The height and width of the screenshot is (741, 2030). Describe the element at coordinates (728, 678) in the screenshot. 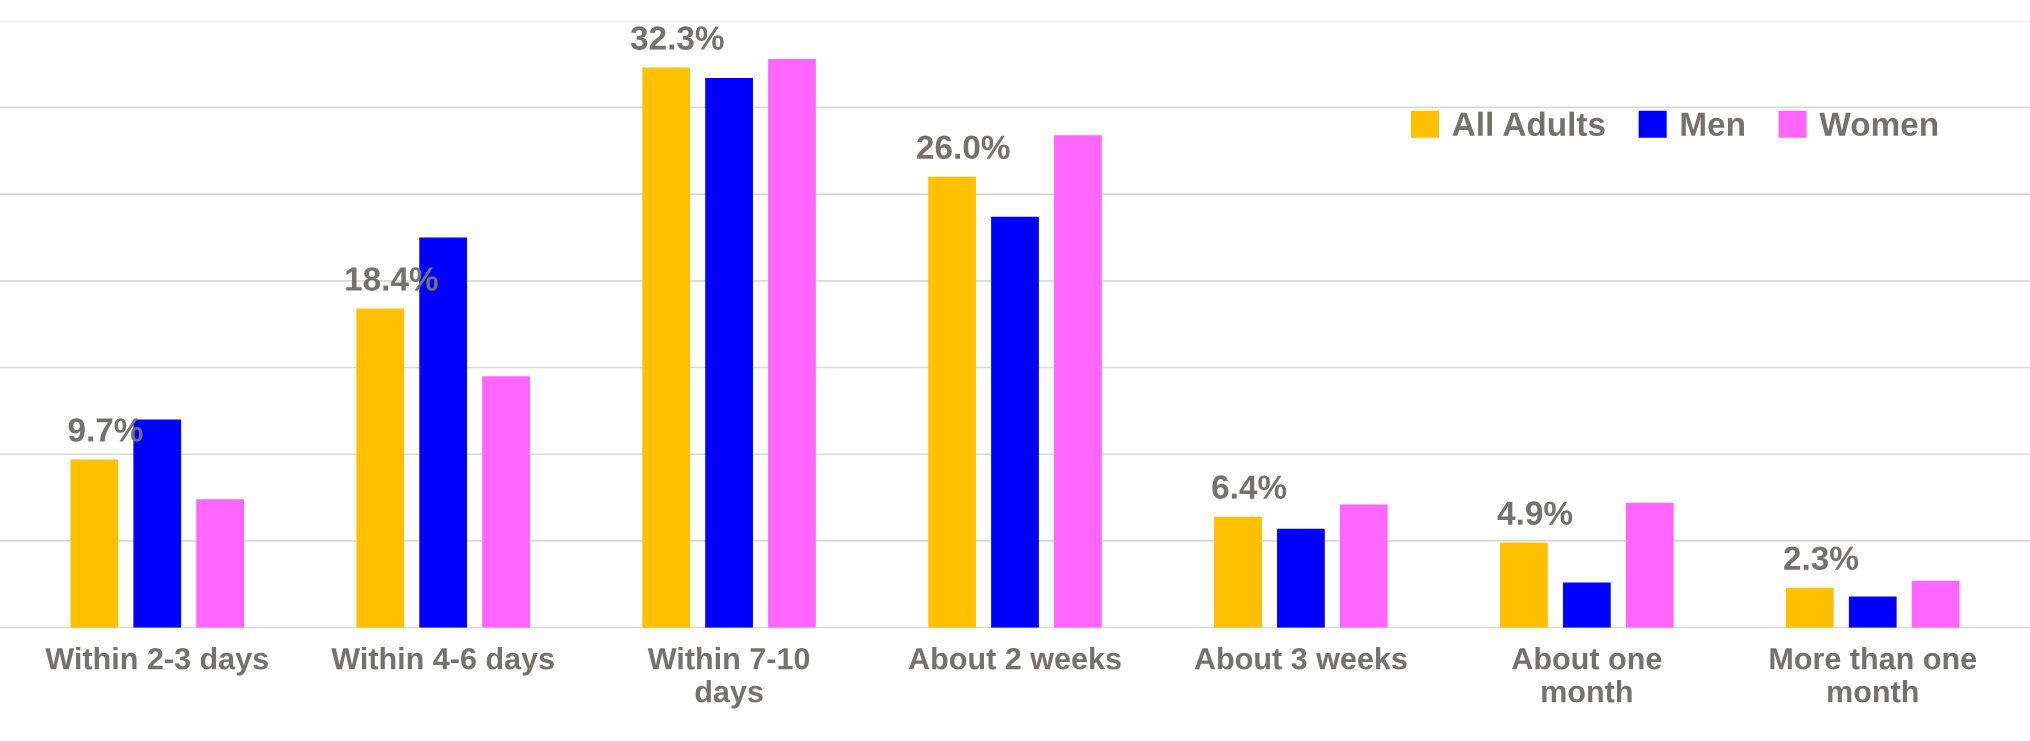

I see `x-tick-label: Within 7-10 days` at that location.